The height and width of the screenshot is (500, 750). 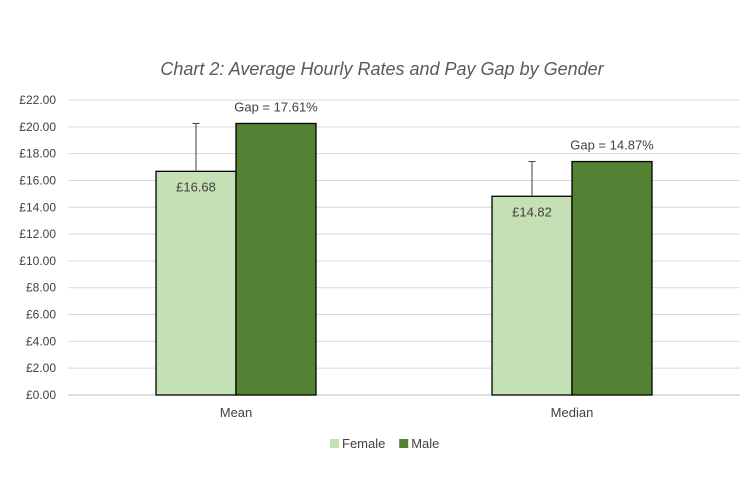 What do you see at coordinates (425, 443) in the screenshot?
I see `legend-label: Male` at bounding box center [425, 443].